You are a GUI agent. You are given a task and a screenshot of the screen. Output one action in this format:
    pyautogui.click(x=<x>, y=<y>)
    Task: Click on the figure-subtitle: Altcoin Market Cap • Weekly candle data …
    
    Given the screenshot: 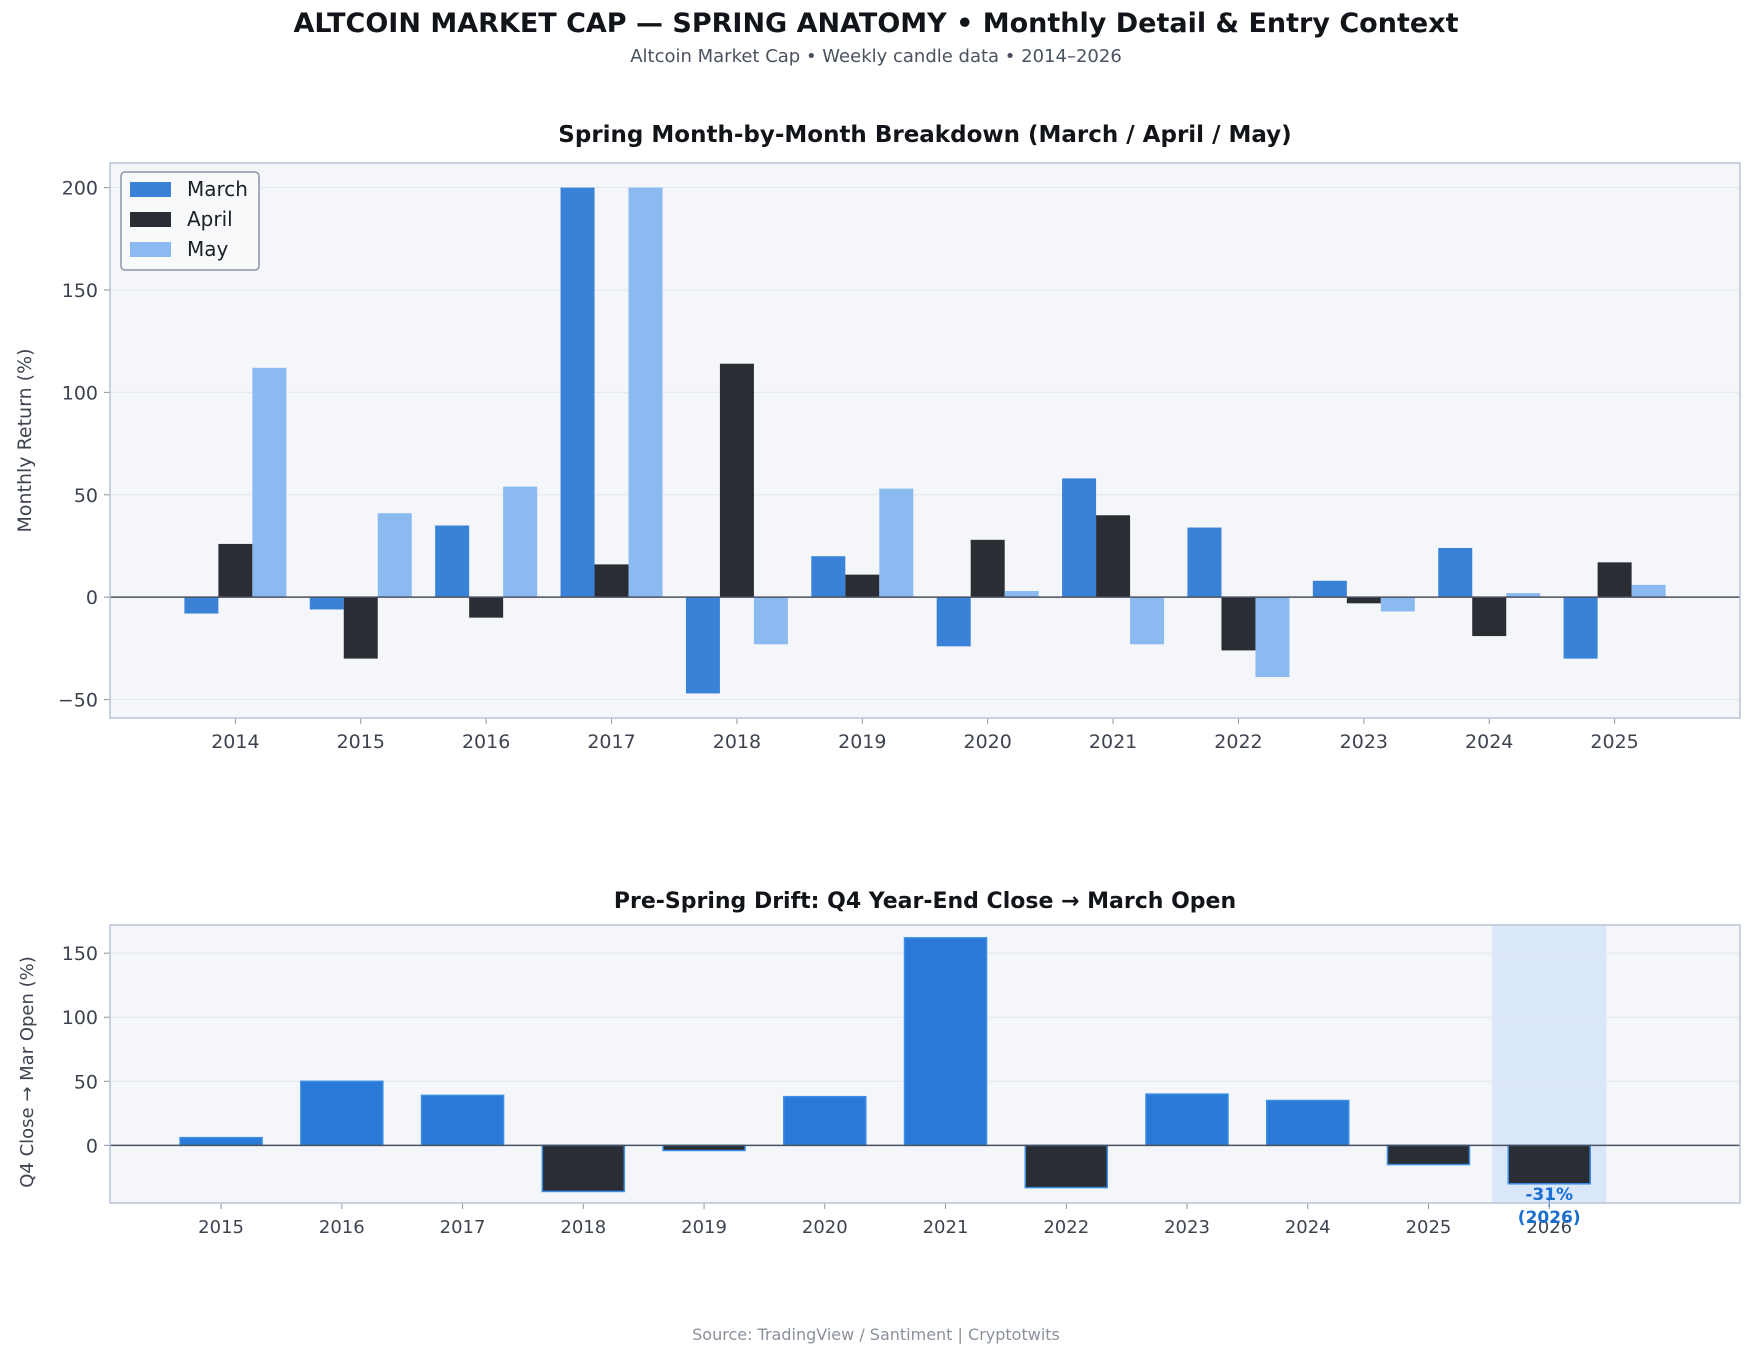 What is the action you would take?
    pyautogui.click(x=876, y=56)
    